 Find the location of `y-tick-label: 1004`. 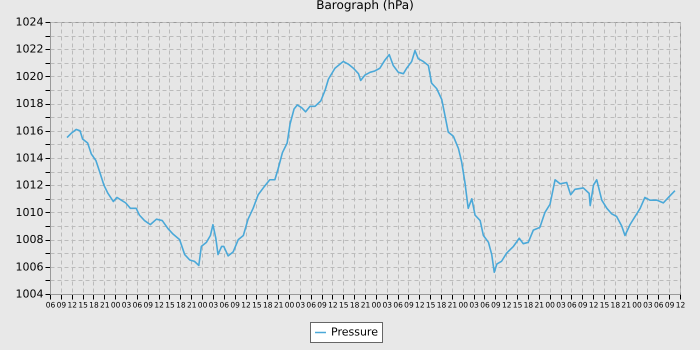

y-tick-label: 1004 is located at coordinates (30, 294).